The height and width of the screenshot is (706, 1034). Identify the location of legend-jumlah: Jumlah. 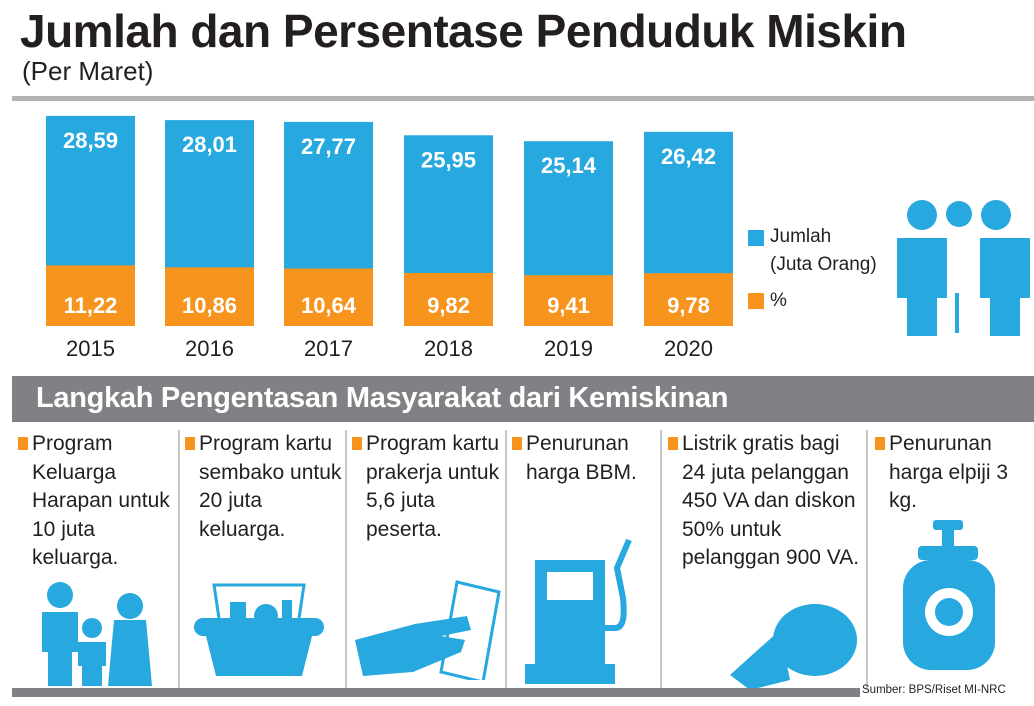
(801, 236).